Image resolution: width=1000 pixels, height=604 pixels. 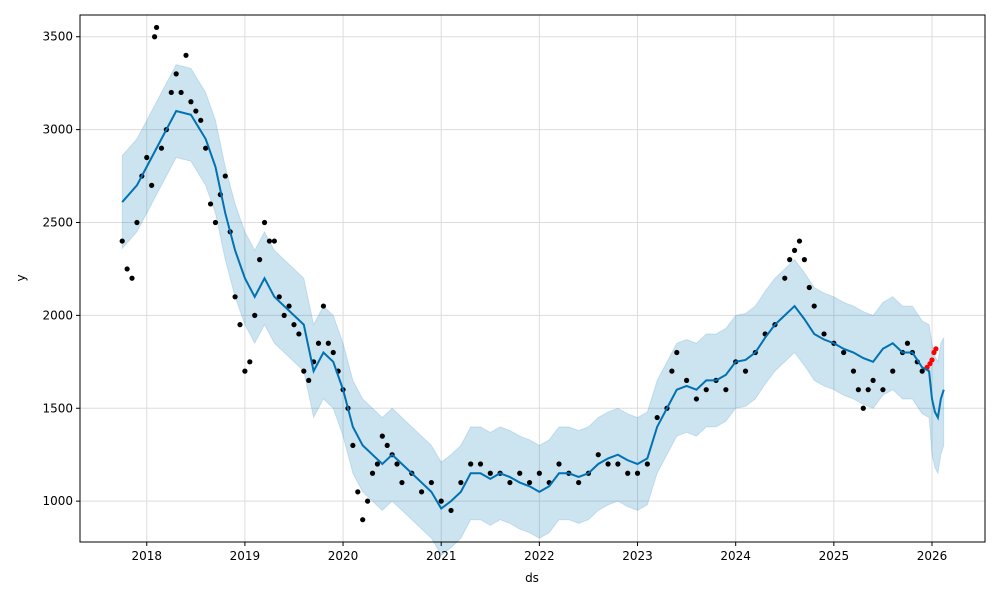 What do you see at coordinates (245, 556) in the screenshot?
I see `x-tick-label: 2019` at bounding box center [245, 556].